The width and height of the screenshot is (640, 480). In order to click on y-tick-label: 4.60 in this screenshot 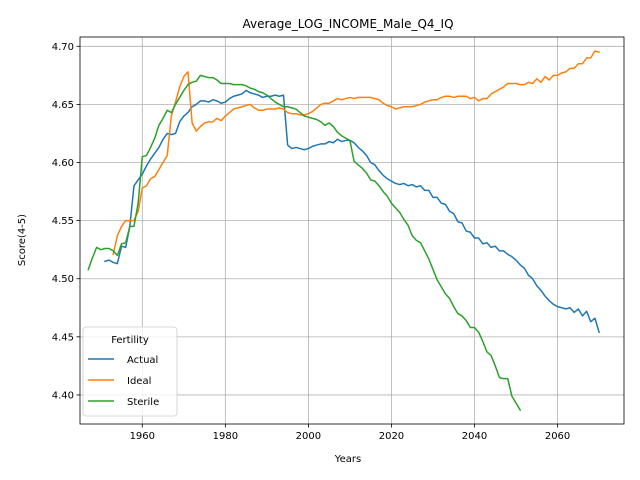, I will do `click(63, 163)`.